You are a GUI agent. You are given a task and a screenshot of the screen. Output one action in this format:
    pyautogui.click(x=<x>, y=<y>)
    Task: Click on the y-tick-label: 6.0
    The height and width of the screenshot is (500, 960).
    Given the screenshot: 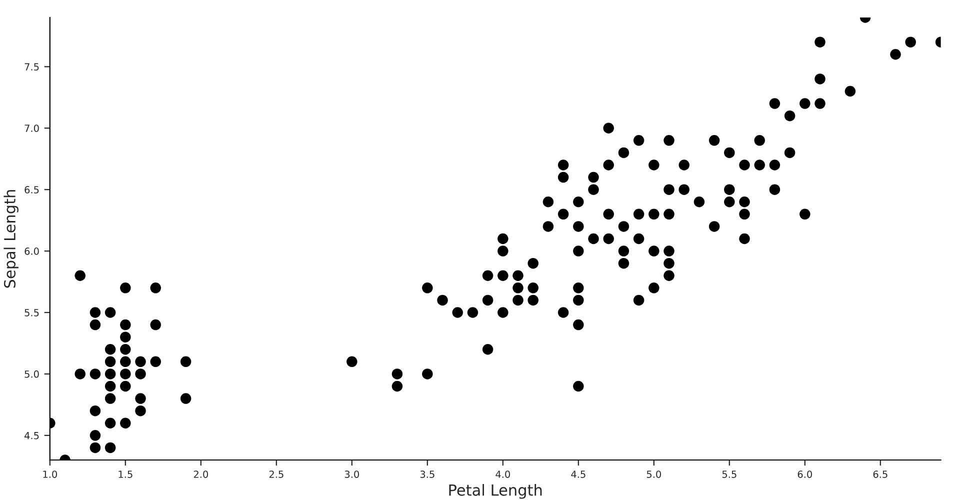 What is the action you would take?
    pyautogui.click(x=31, y=251)
    